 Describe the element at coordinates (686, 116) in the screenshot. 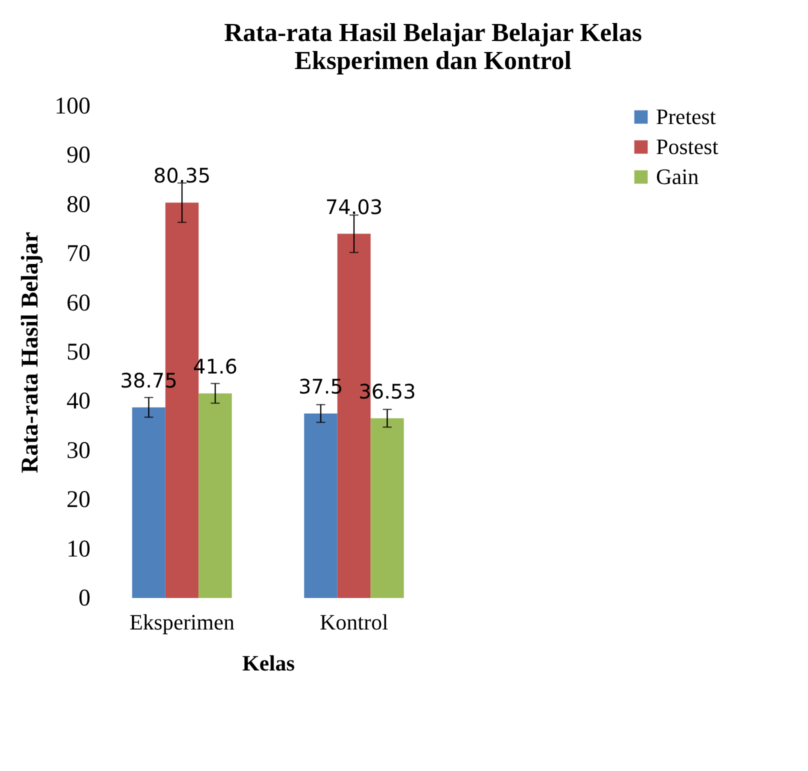

I see `legend-label: Pretest` at that location.